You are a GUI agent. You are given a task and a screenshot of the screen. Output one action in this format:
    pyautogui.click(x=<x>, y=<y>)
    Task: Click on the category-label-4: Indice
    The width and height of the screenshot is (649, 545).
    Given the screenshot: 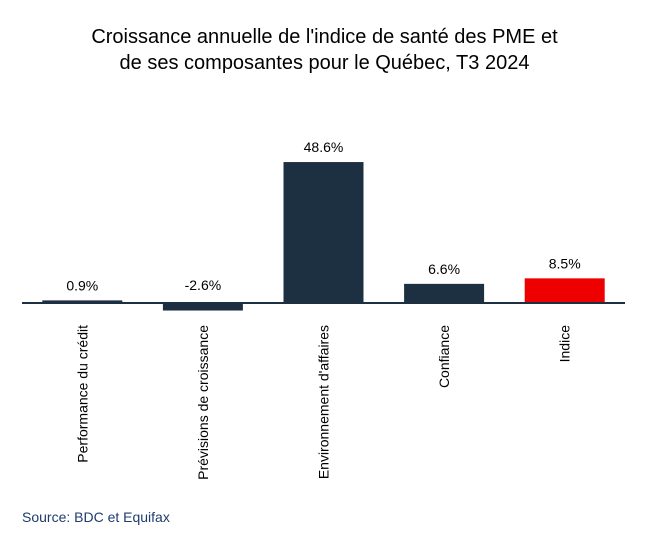 What is the action you would take?
    pyautogui.click(x=565, y=344)
    